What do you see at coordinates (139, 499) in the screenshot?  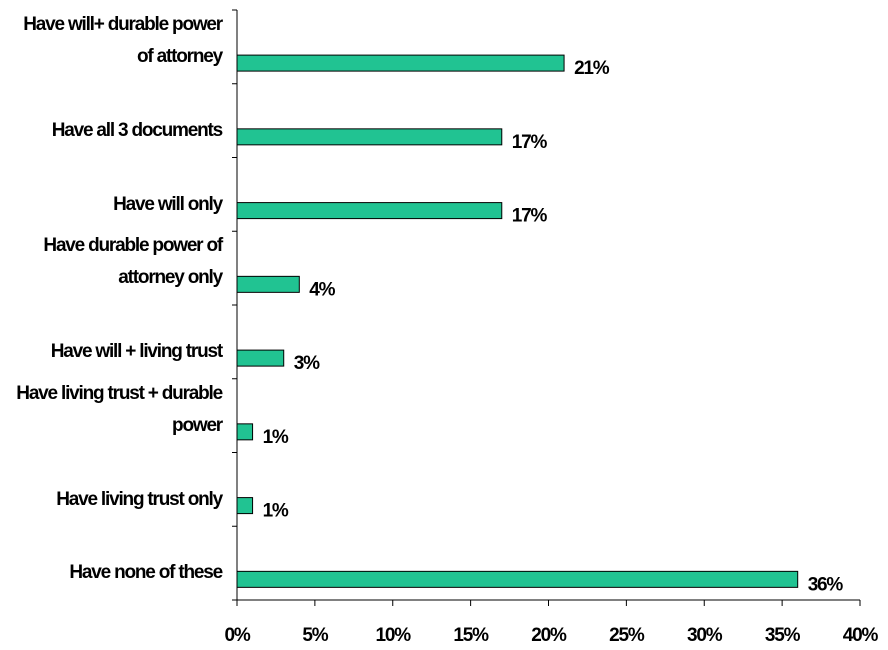 I see `category-text: Have living trust only` at bounding box center [139, 499].